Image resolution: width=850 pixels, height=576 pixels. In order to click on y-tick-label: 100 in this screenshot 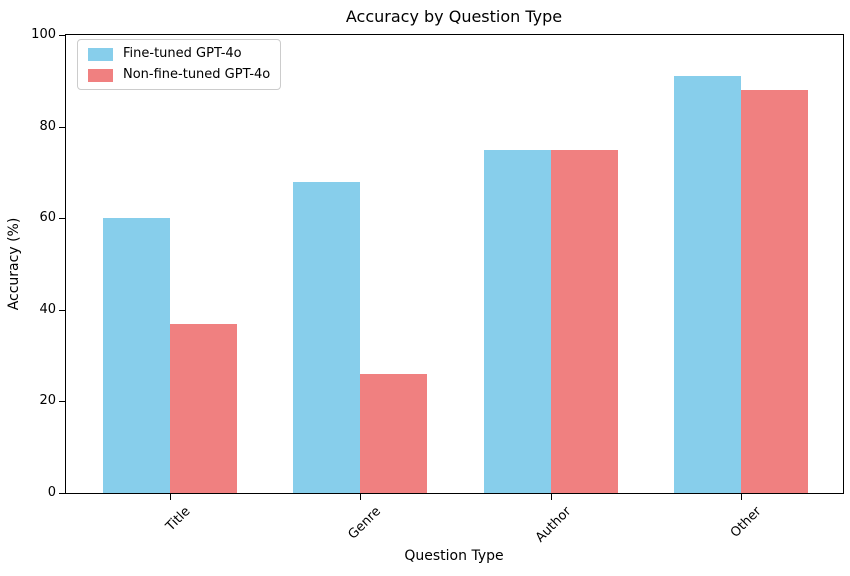, I will do `click(43, 34)`.